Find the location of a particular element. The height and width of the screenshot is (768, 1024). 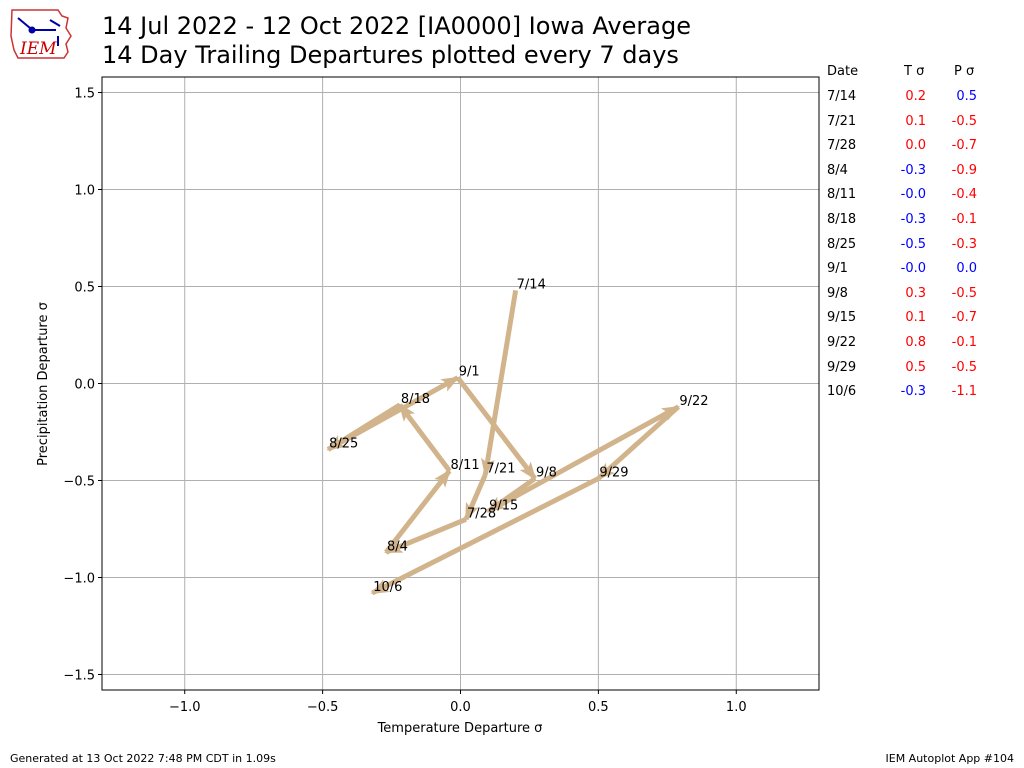

y-tick-label: 1.0 is located at coordinates (84, 191).